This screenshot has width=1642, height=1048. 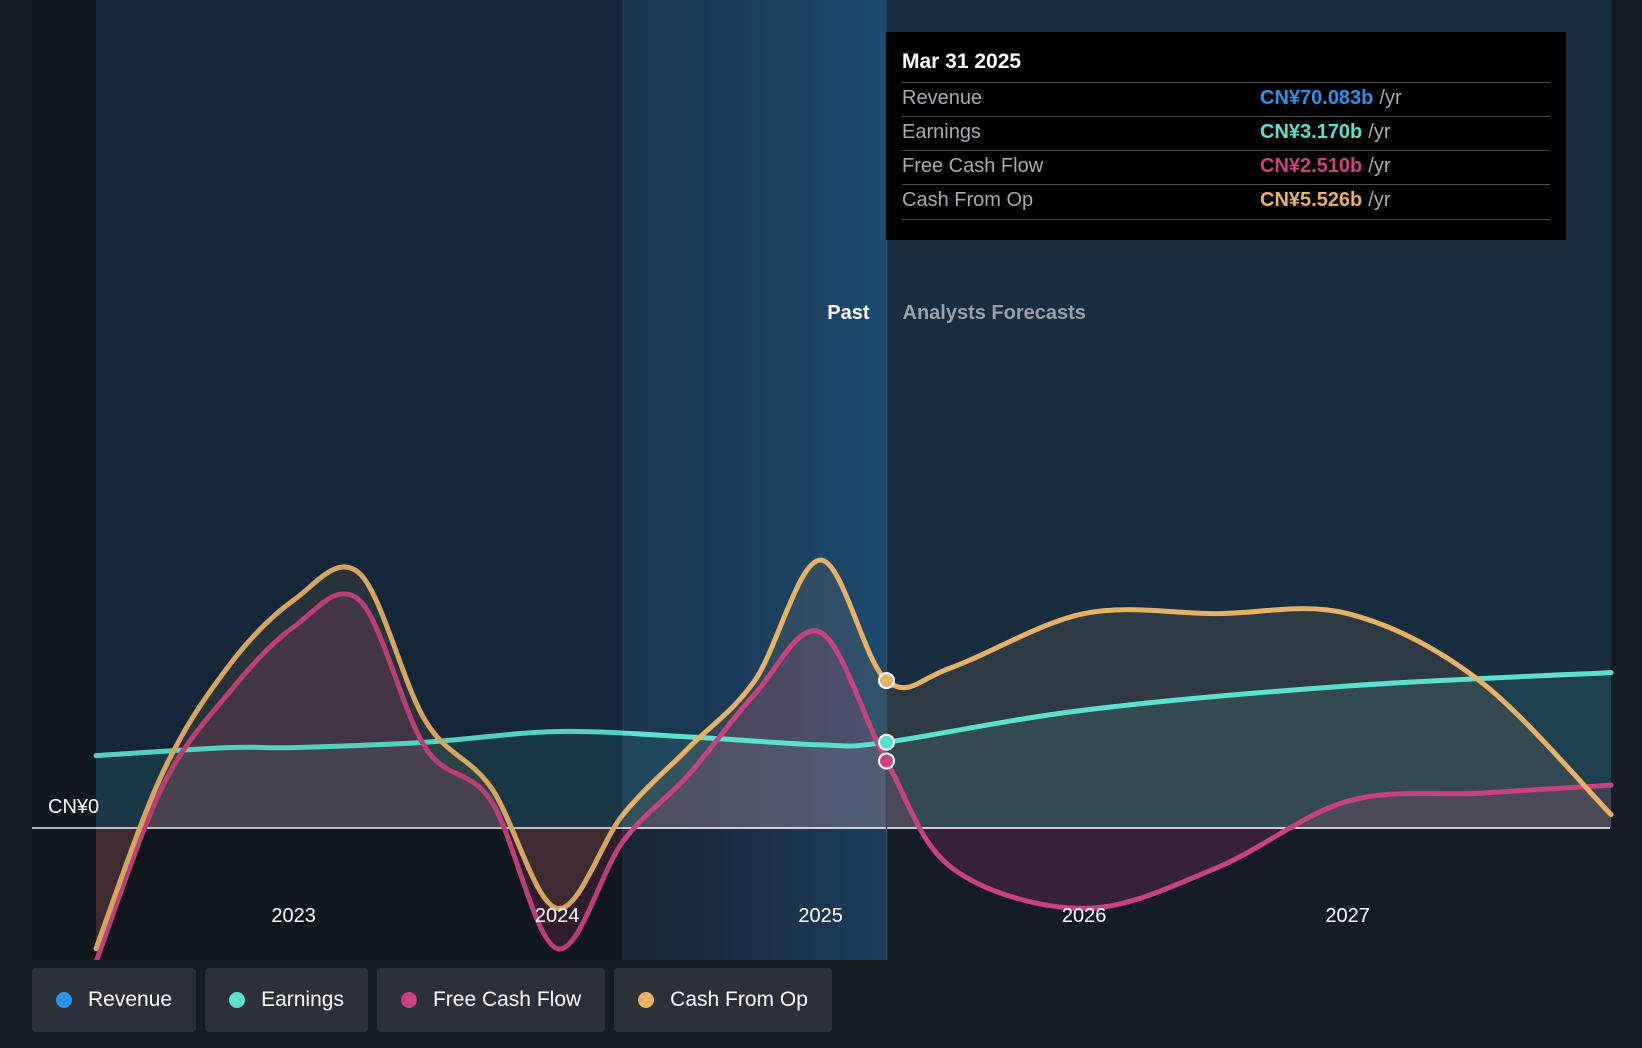 What do you see at coordinates (302, 999) in the screenshot?
I see `legend-label: Earnings` at bounding box center [302, 999].